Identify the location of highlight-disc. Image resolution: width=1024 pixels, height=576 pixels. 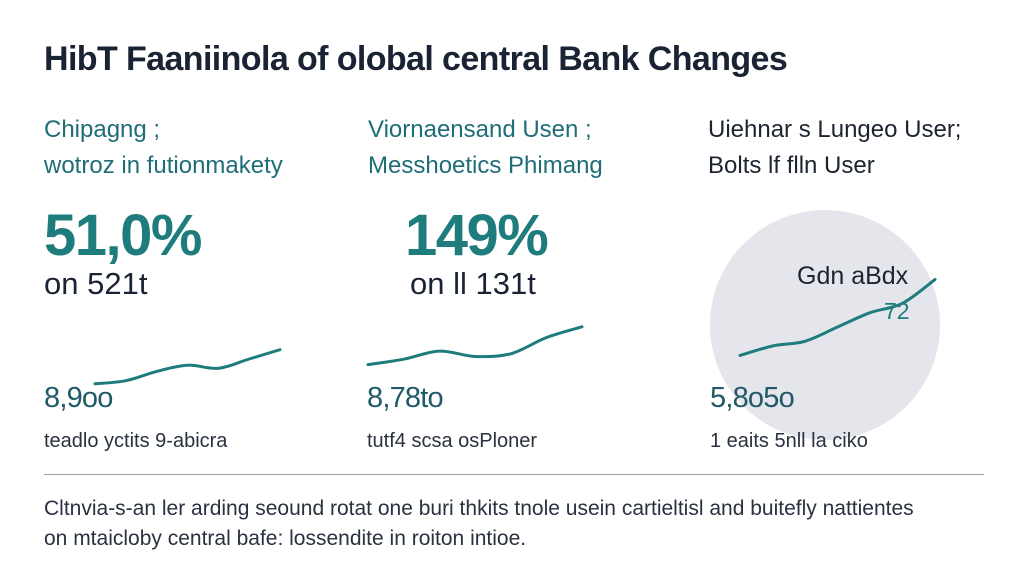
(825, 325).